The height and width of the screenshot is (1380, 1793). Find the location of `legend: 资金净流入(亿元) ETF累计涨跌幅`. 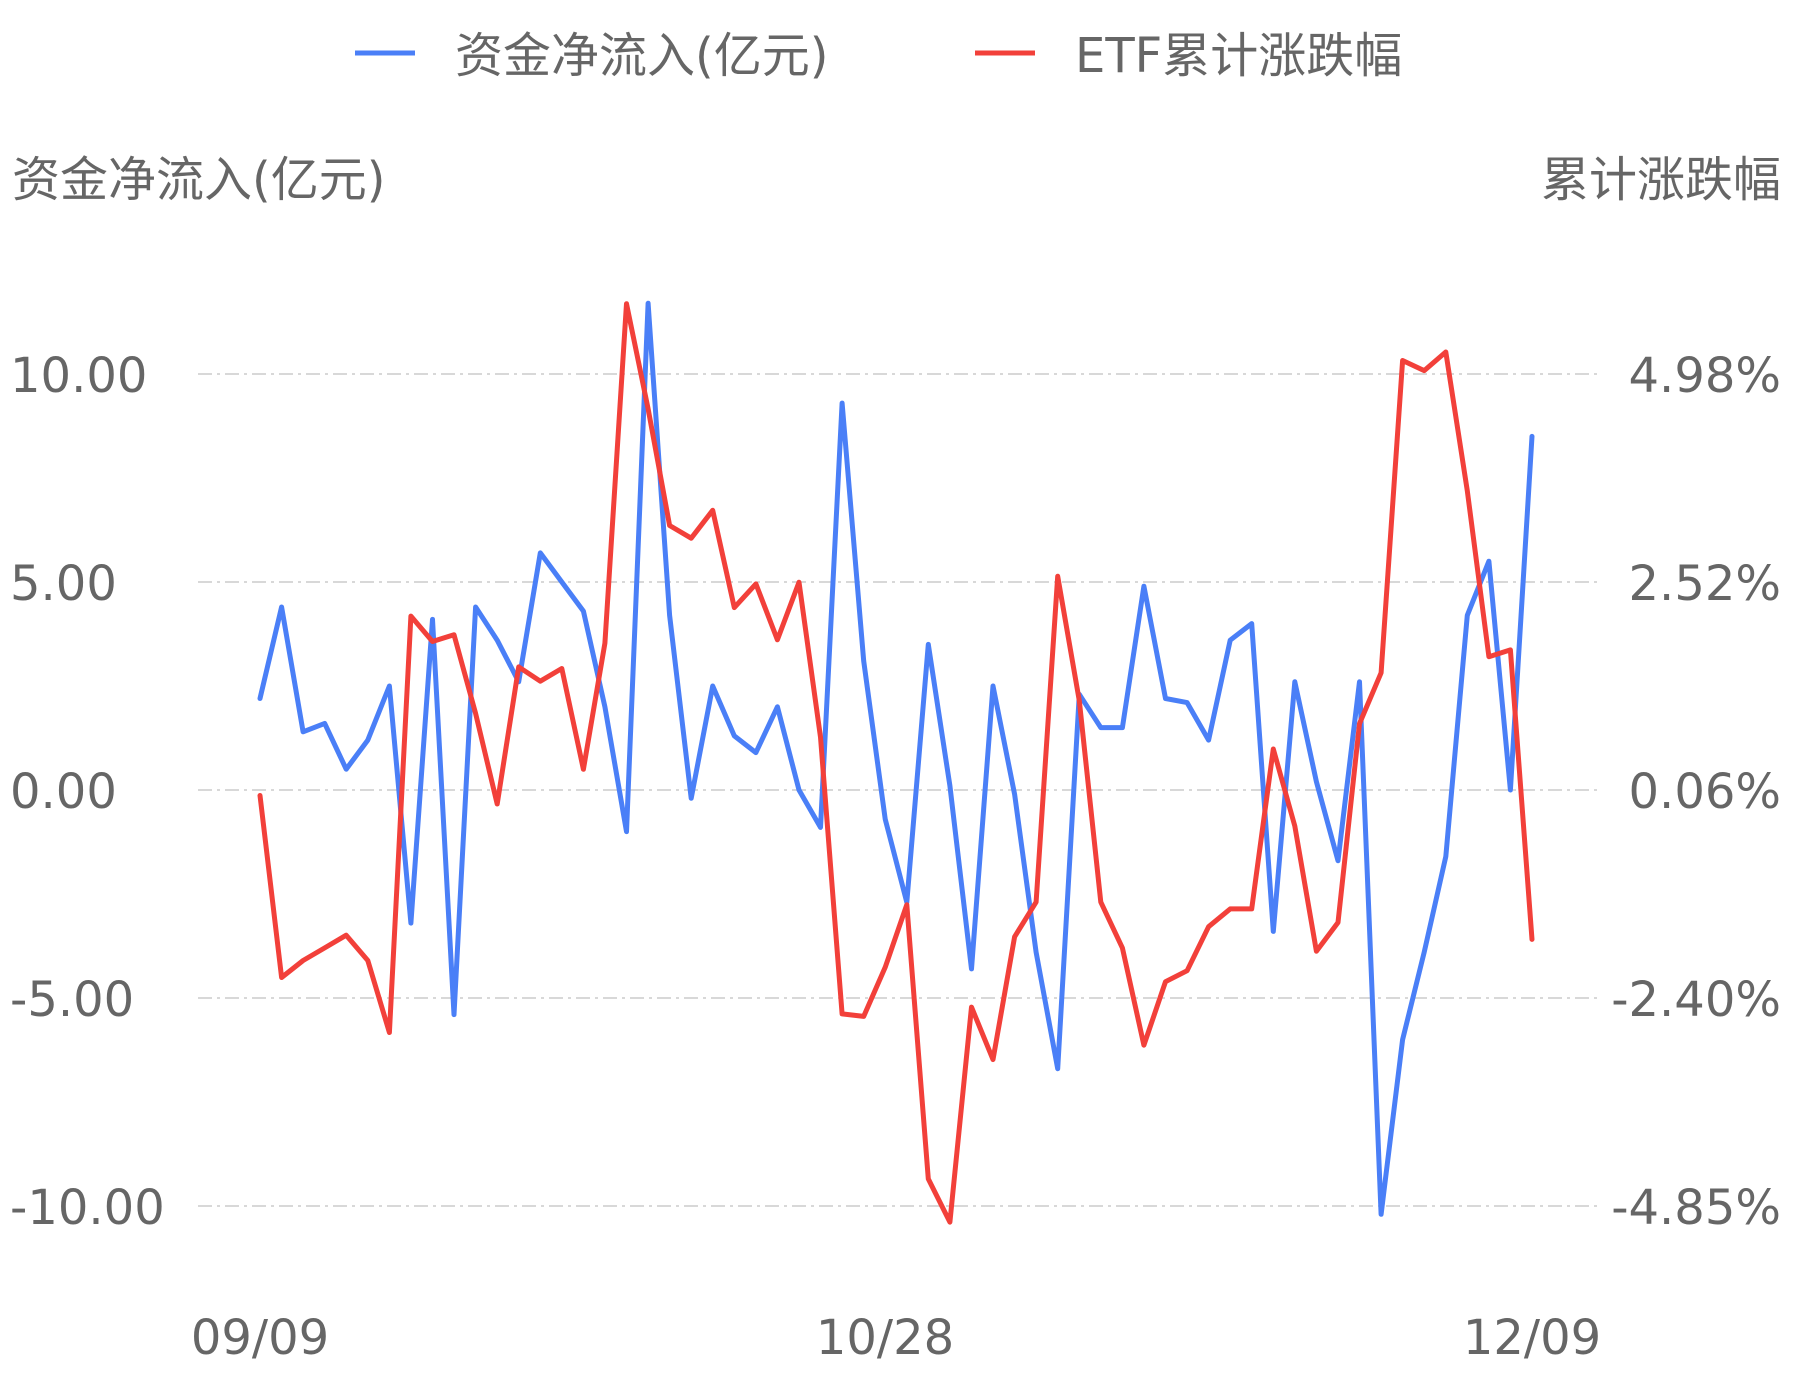

legend: 资金净流入(亿元) ETF累计涨跌幅 is located at coordinates (878, 56).